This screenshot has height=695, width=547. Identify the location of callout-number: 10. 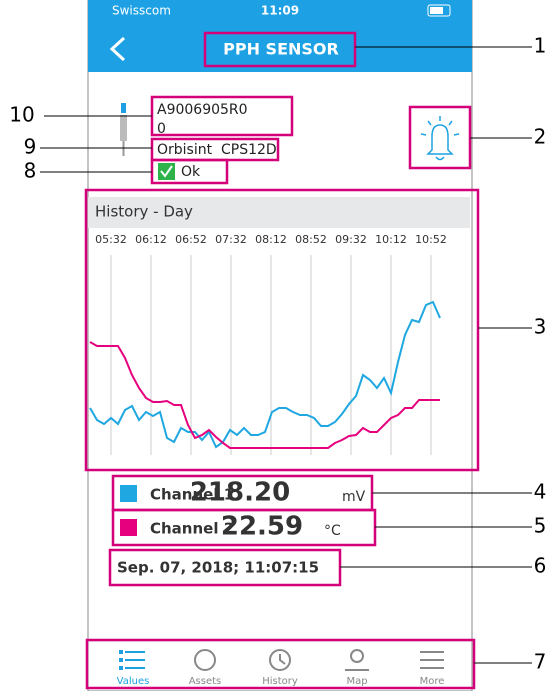
(21, 115).